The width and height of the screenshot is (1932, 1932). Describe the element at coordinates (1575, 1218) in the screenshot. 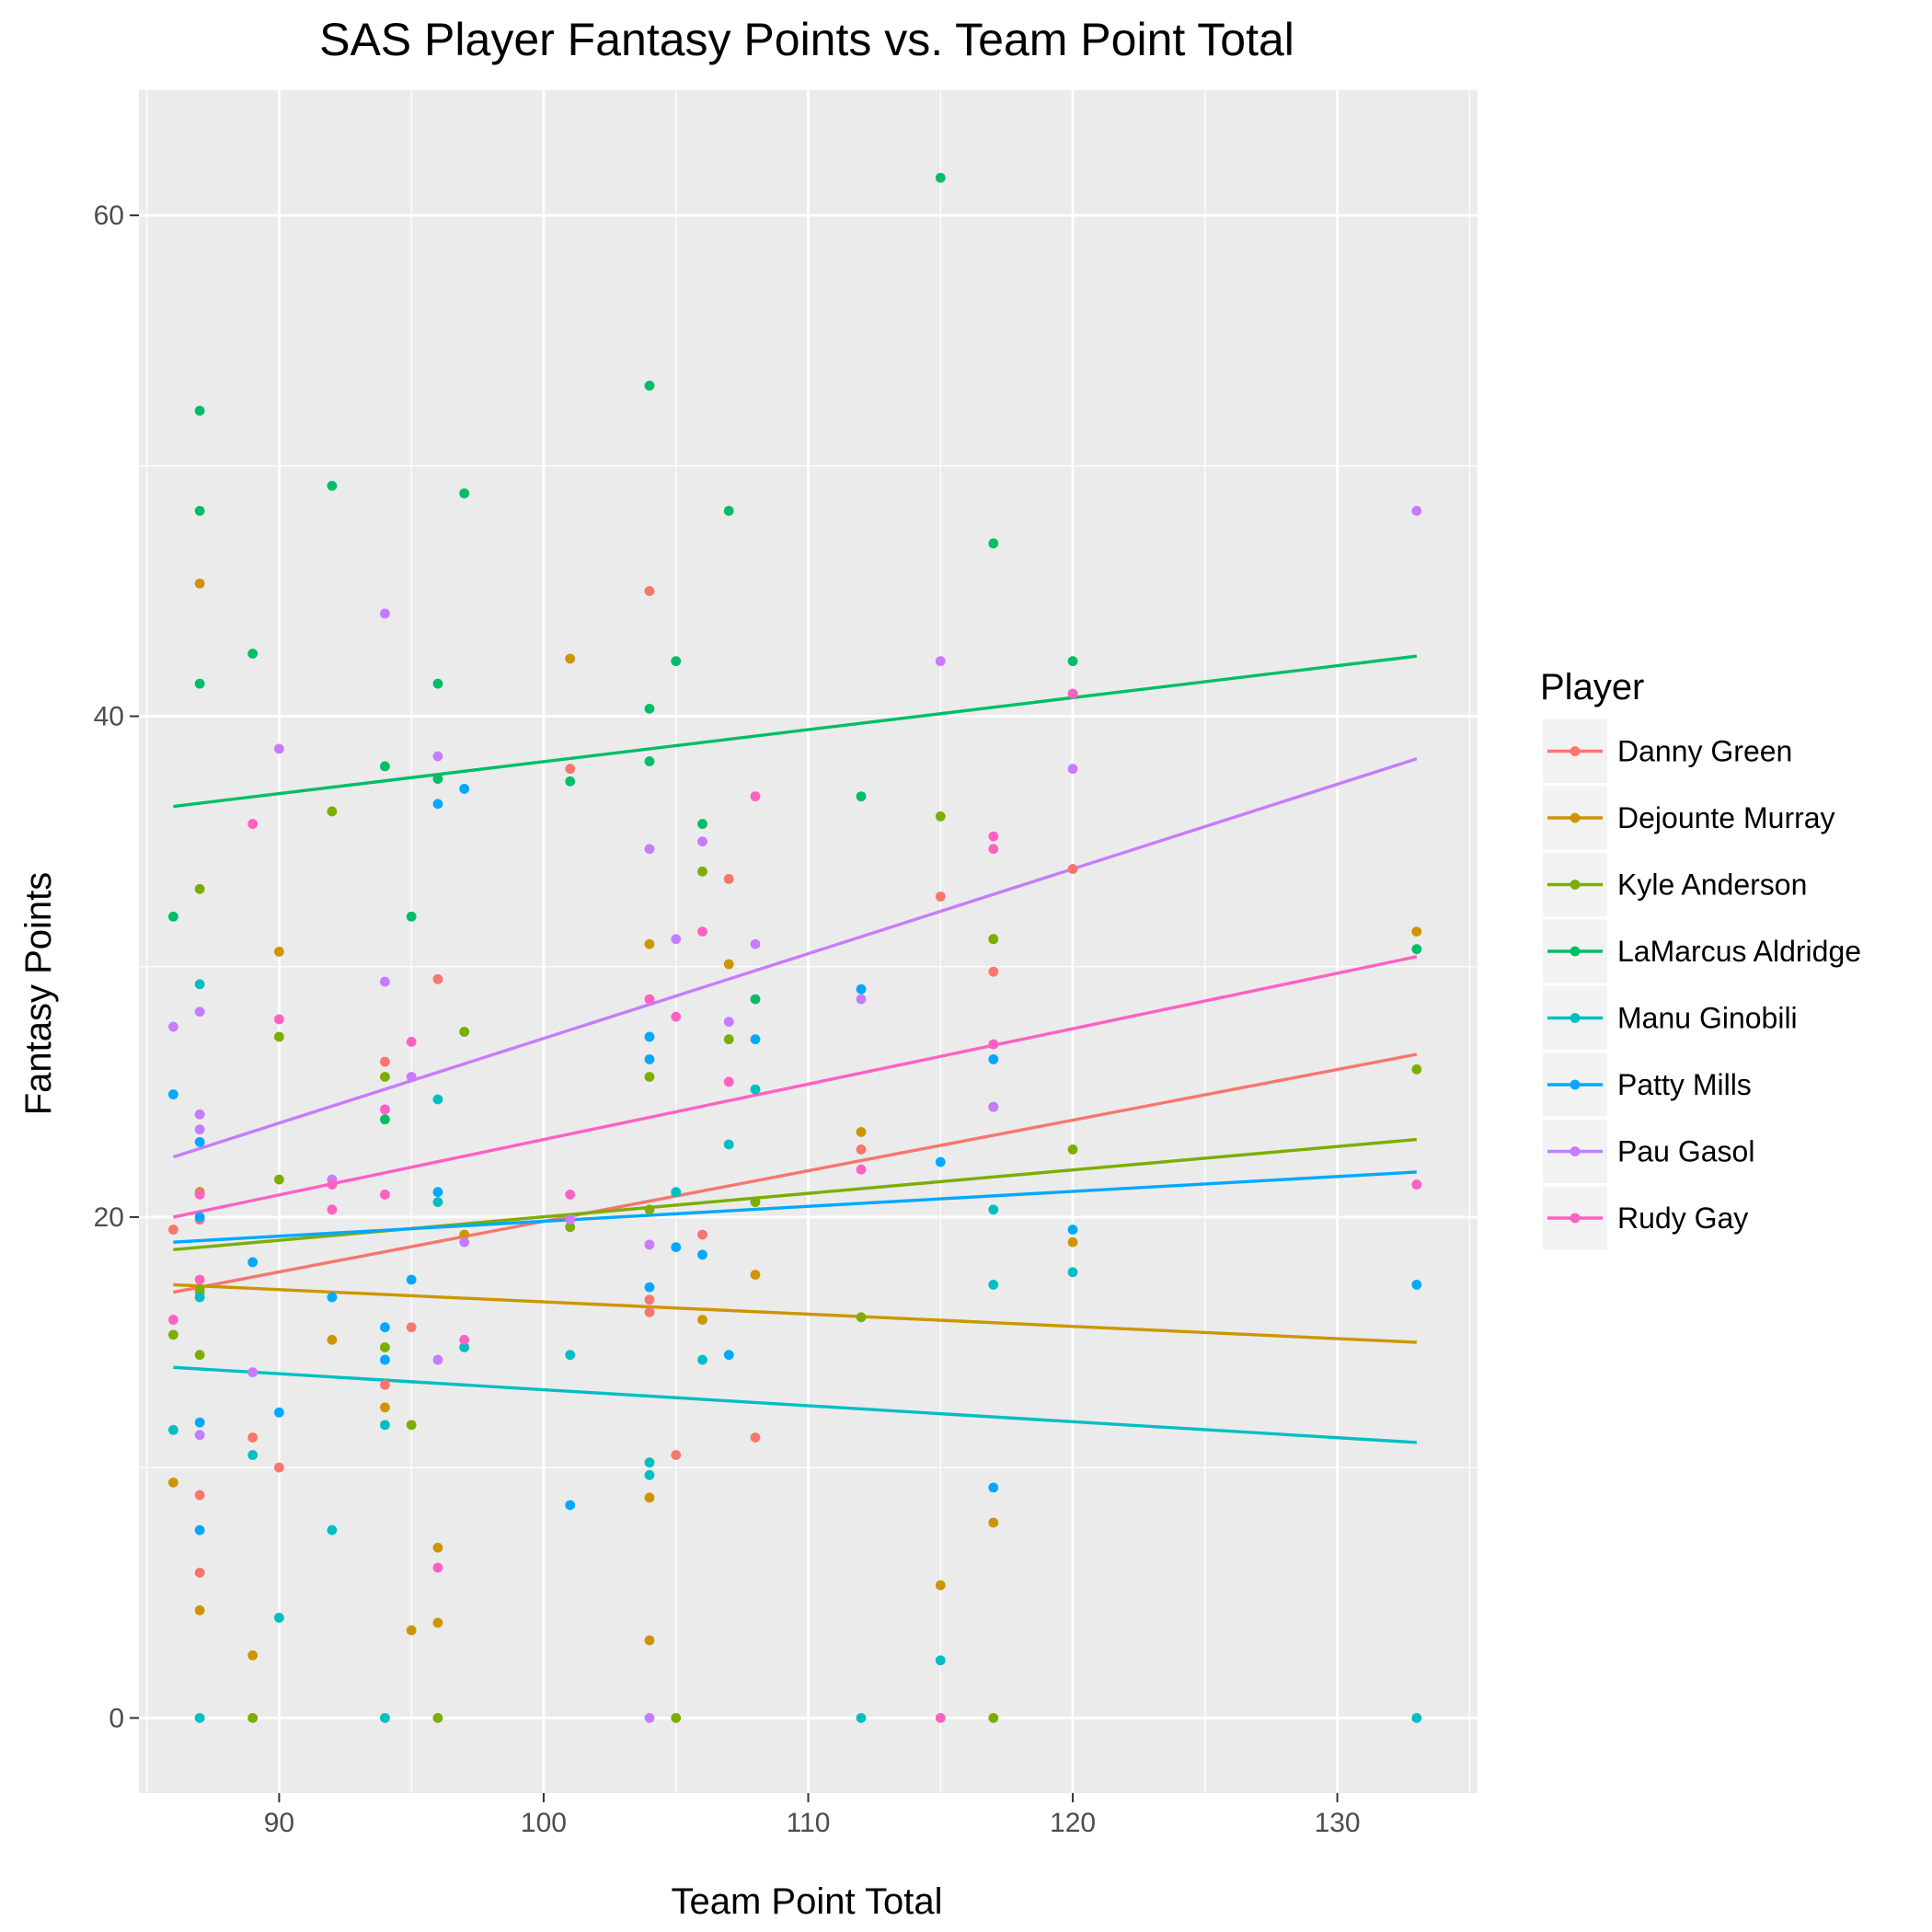

I see `legend-key-point-rudy-gay` at that location.